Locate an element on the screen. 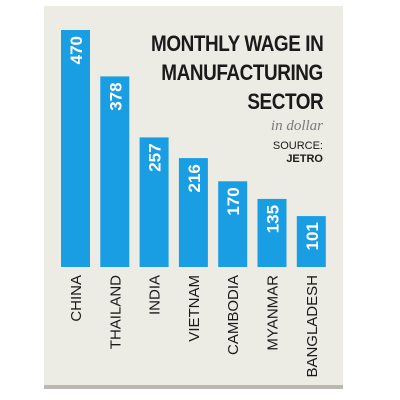  category-label-china: CHINA is located at coordinates (76, 298).